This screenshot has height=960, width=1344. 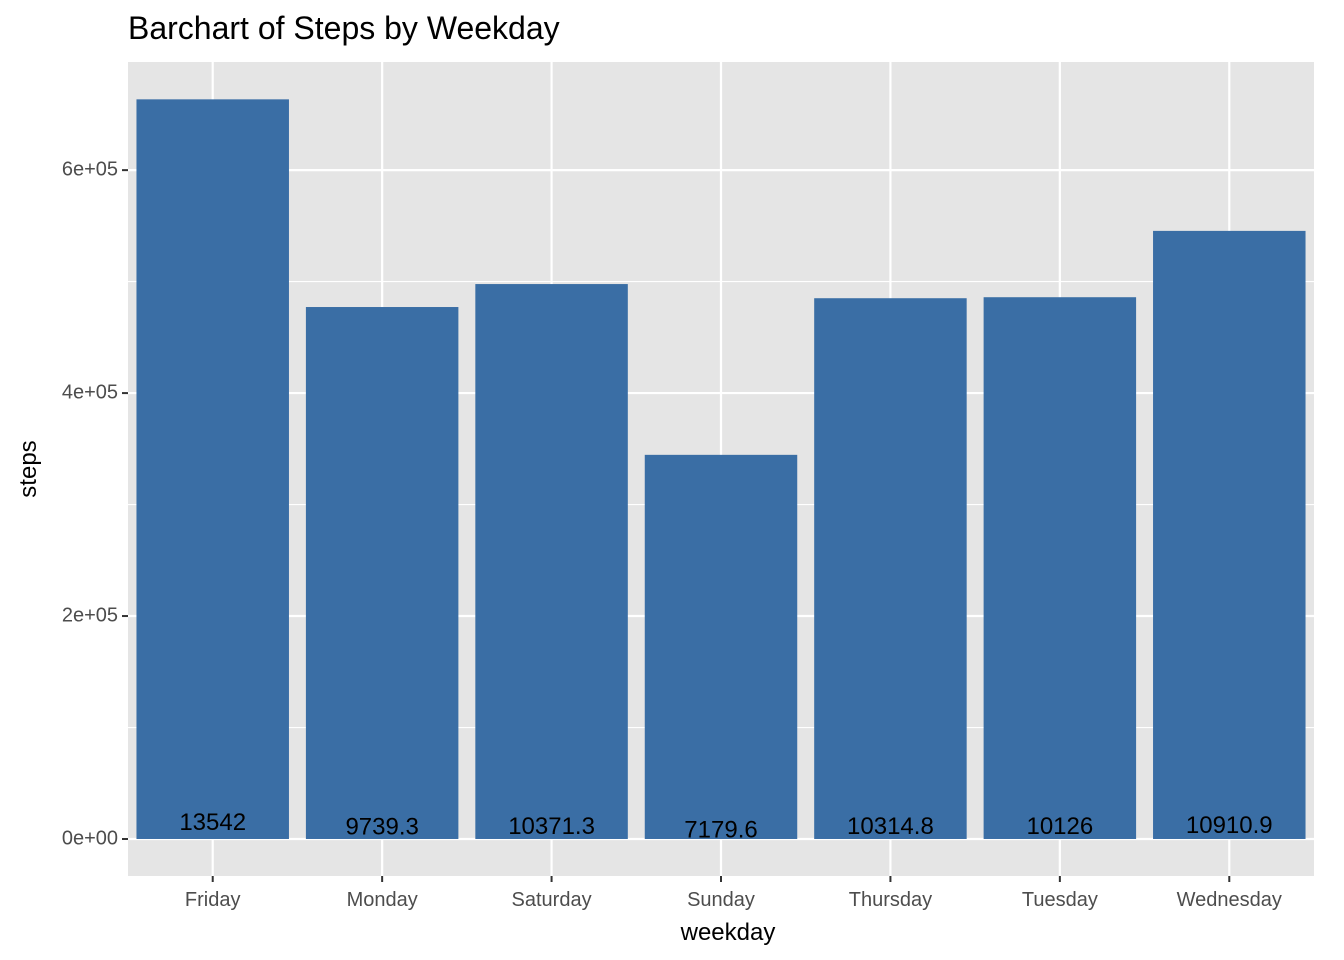 I want to click on y-axis-title: steps, so click(x=28, y=468).